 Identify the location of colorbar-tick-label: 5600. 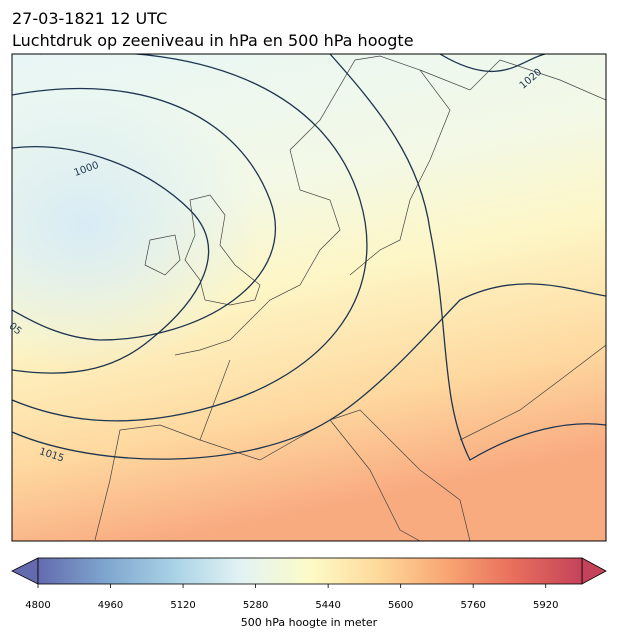
(400, 605).